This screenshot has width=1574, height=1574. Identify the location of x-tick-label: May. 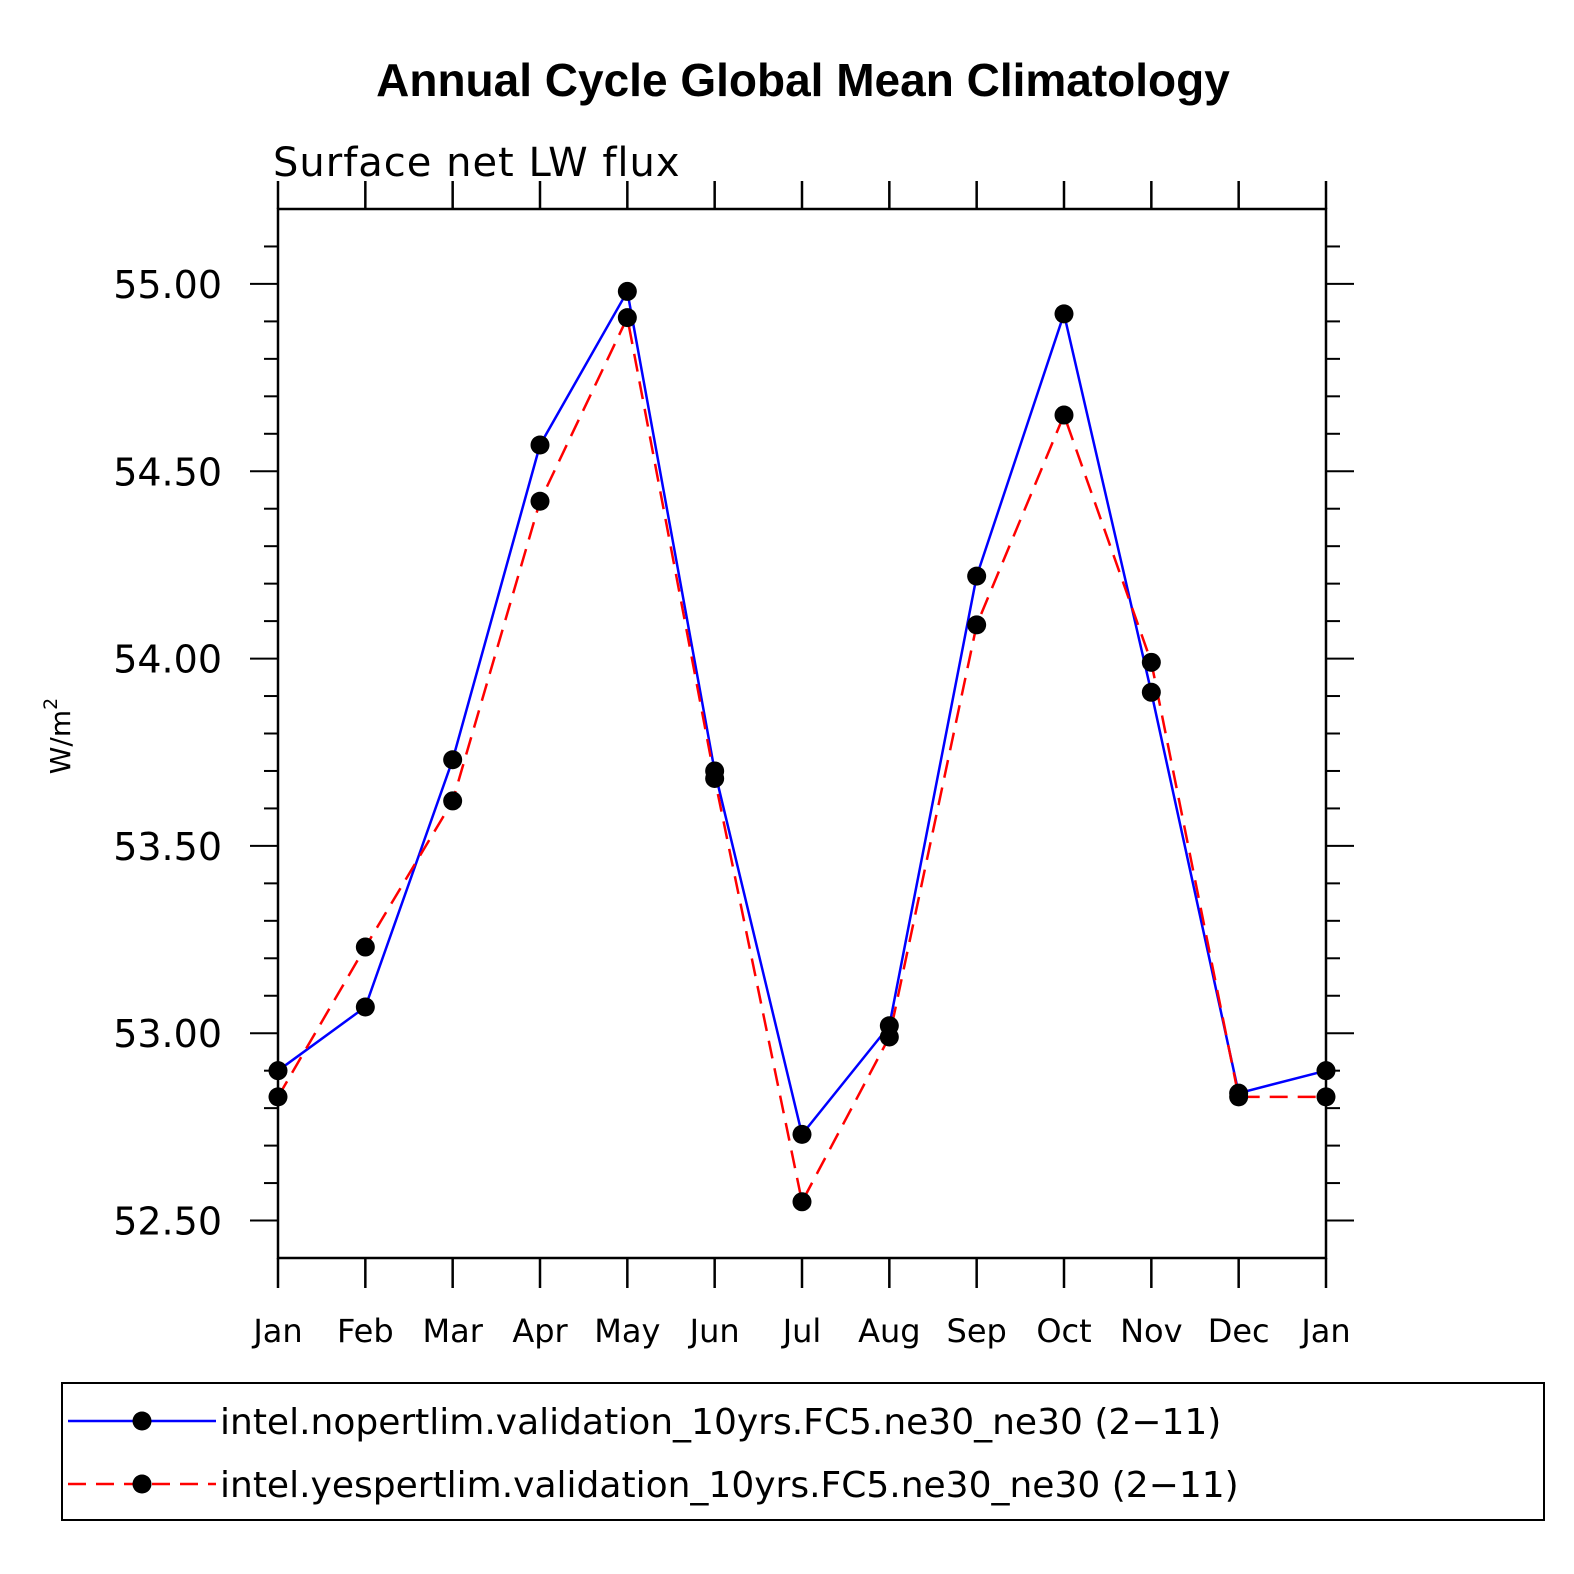
(627, 1331).